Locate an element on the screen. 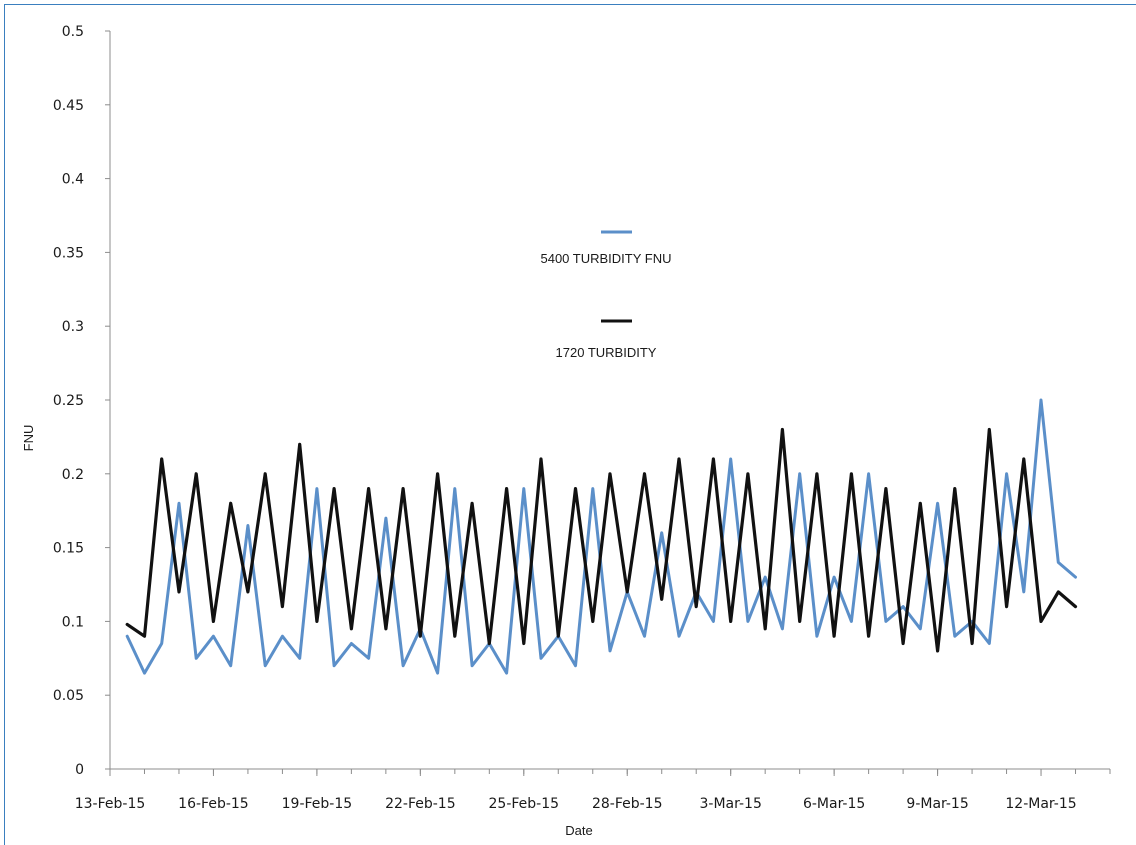 This screenshot has width=1136, height=845. y-tick-label: 0.35 is located at coordinates (68, 253).